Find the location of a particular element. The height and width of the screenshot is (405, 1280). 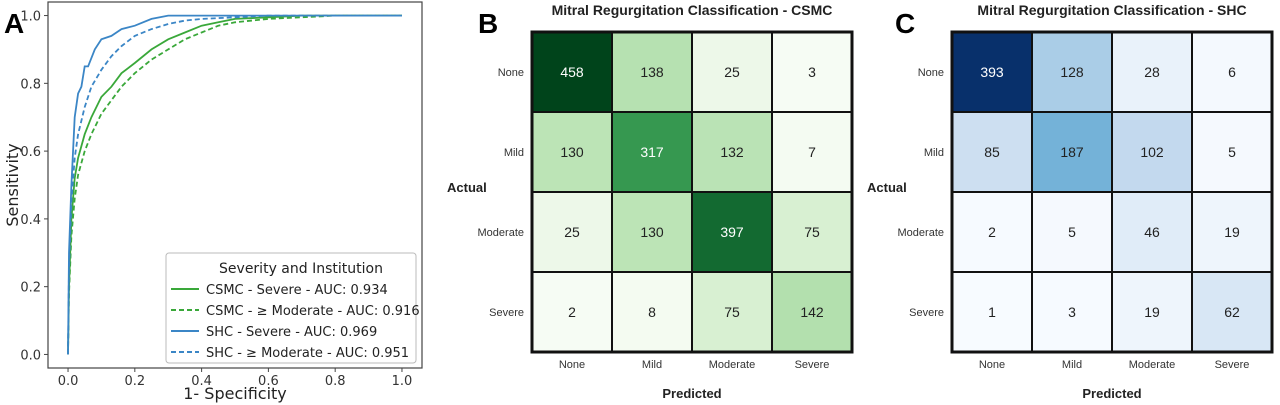

x-tick-label: 0.4 is located at coordinates (201, 381).